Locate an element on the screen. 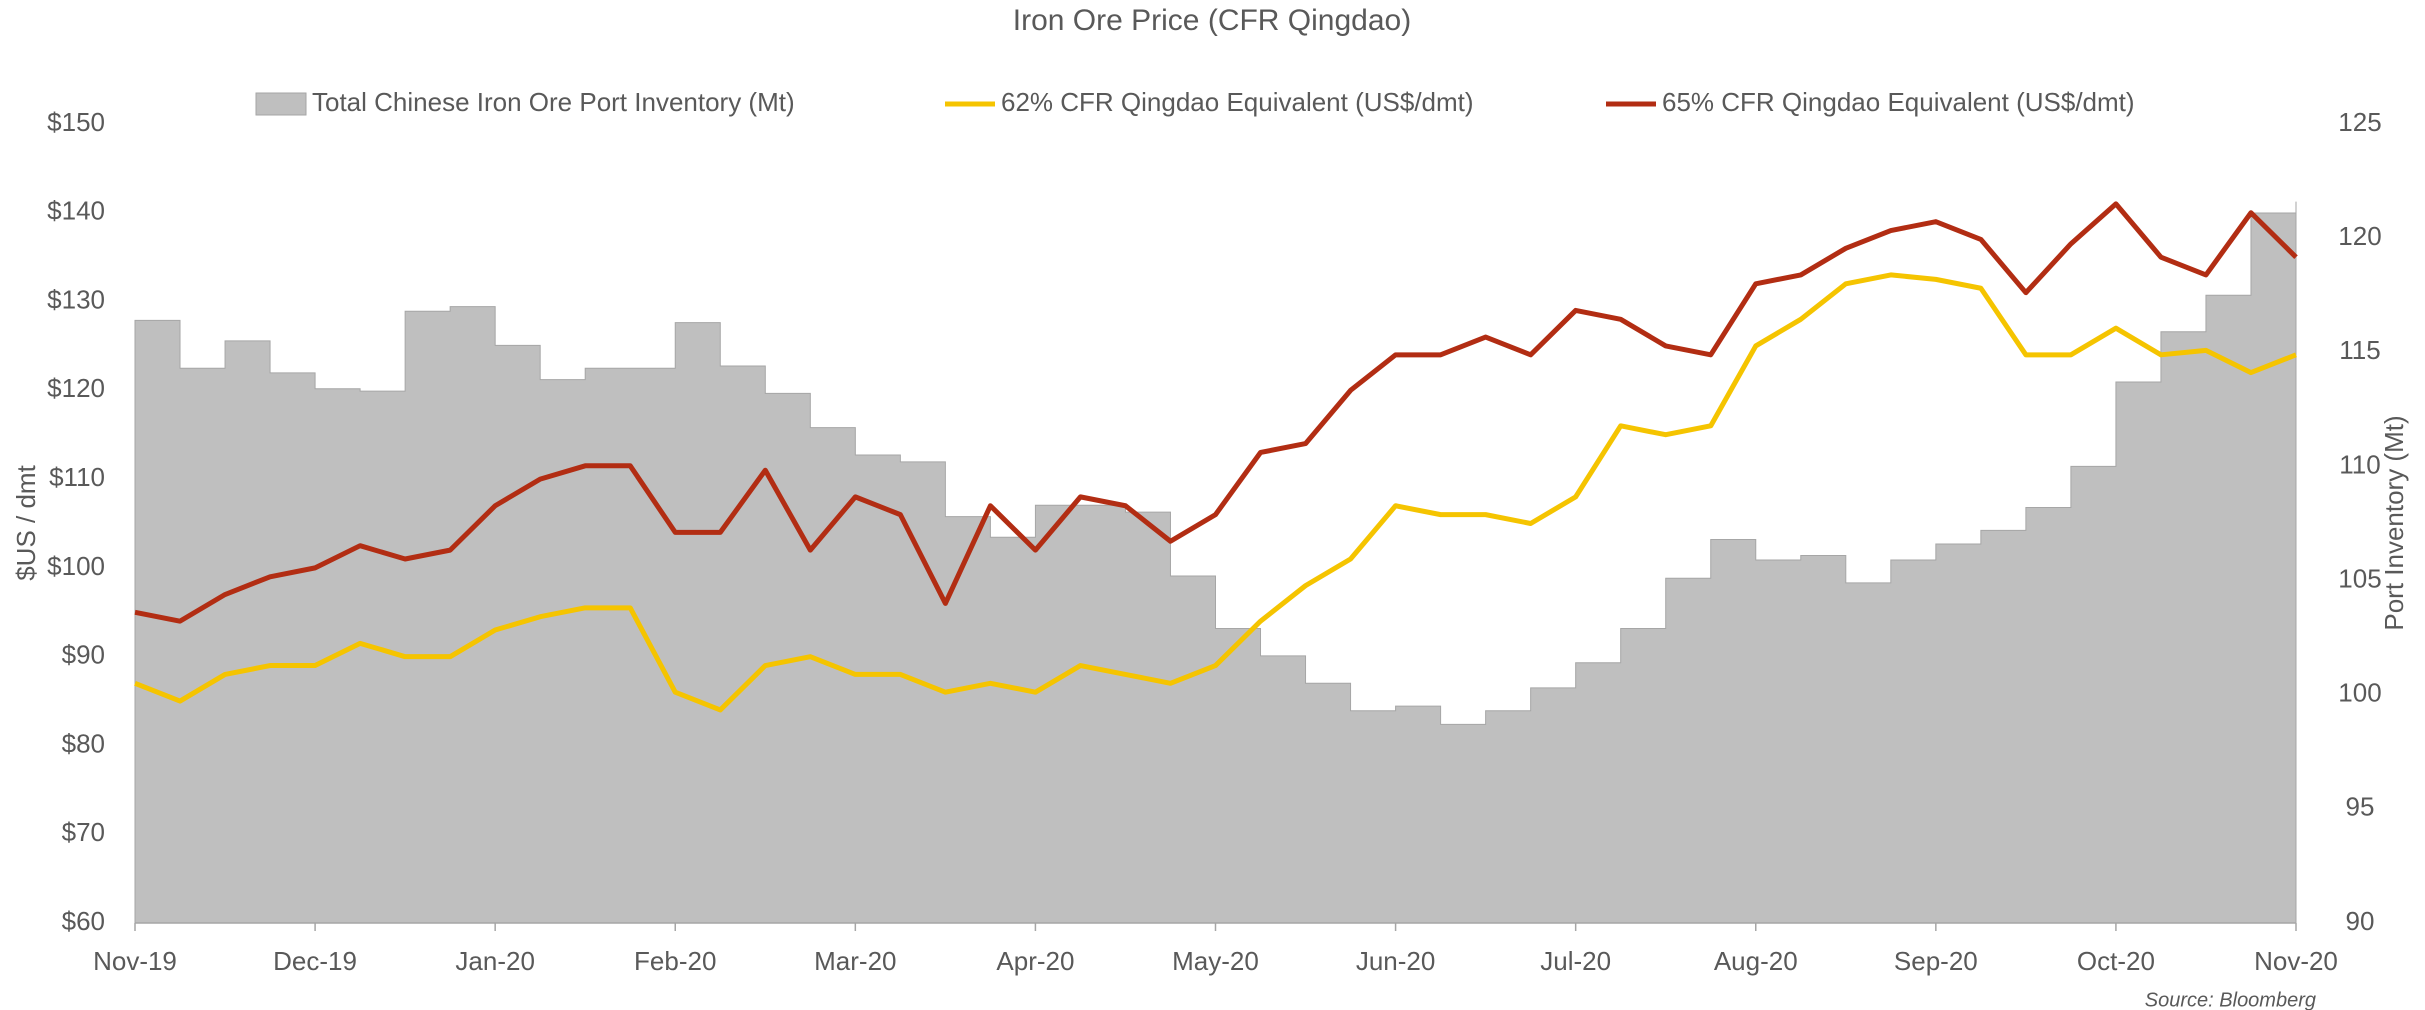  y-axis-title: $US / dmt is located at coordinates (26, 522).